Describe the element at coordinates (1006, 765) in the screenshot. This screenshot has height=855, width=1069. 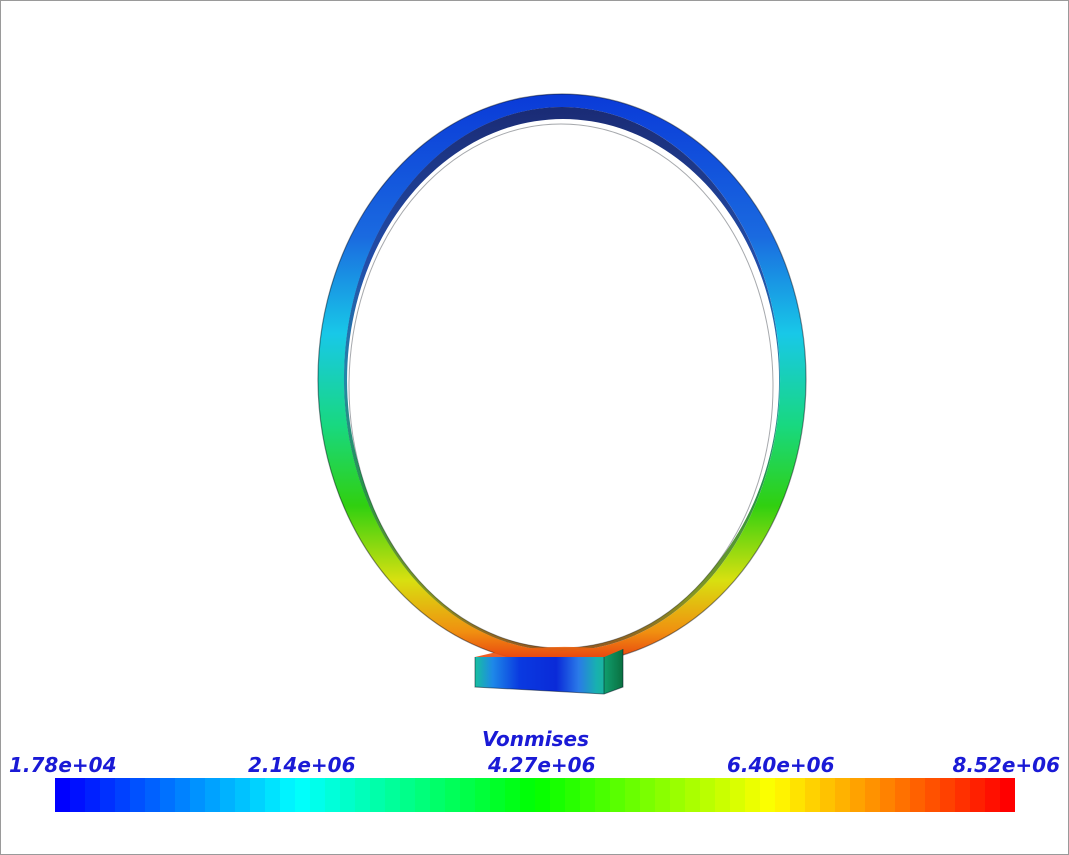
I see `legend-tick-label: 8.52e+06` at that location.